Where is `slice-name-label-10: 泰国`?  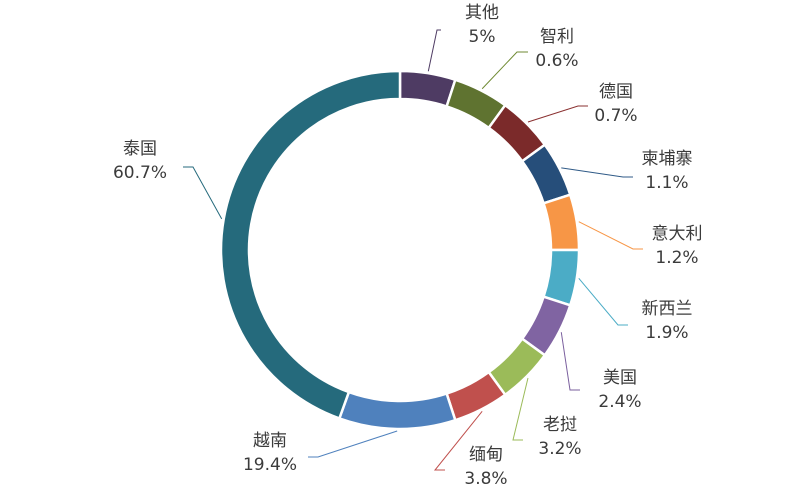
slice-name-label-10: 泰国 is located at coordinates (140, 149).